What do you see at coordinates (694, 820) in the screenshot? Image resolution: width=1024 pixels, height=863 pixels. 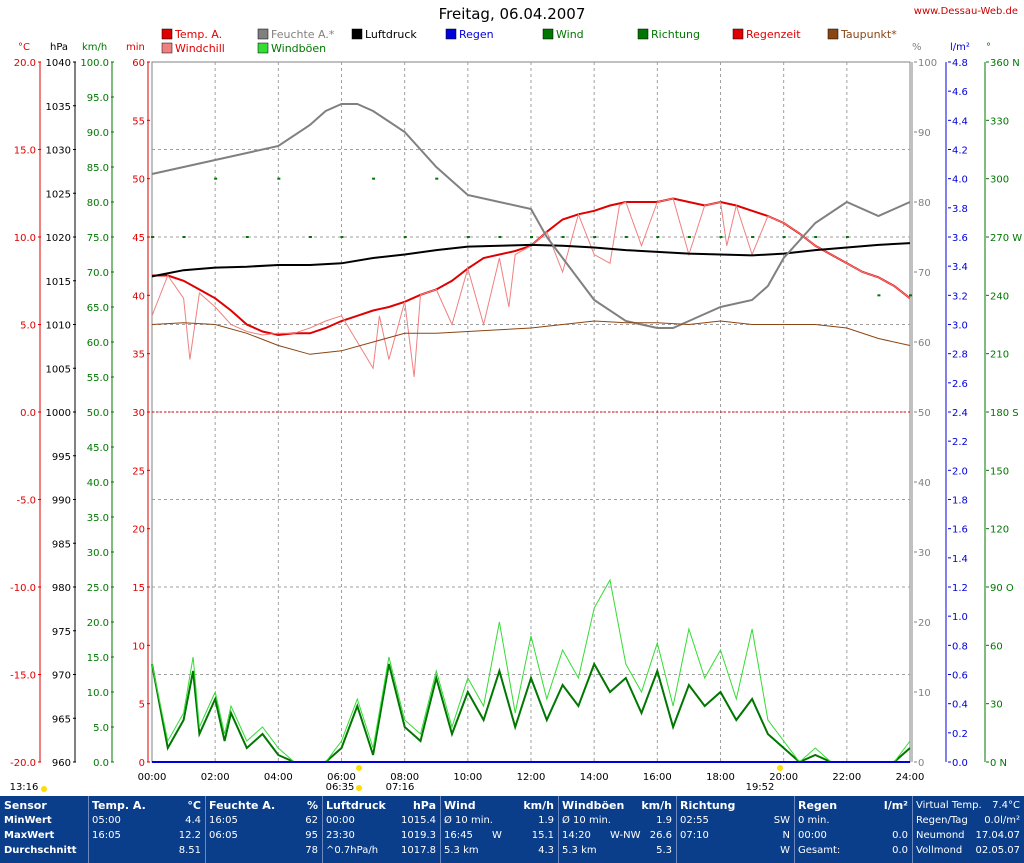 I see `stats-cell-left: 02:55` at bounding box center [694, 820].